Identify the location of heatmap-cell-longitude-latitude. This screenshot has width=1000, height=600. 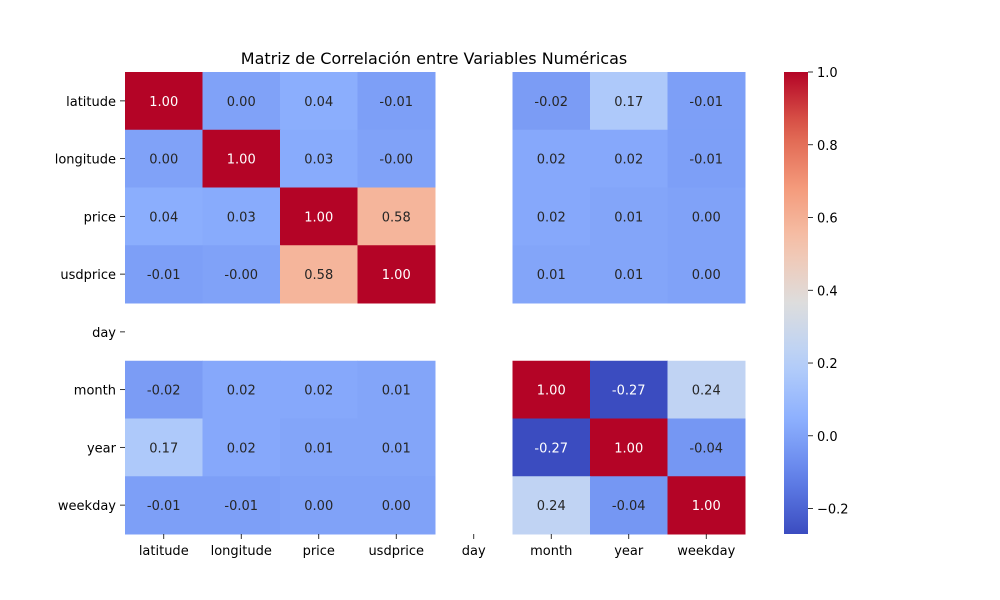
(164, 158).